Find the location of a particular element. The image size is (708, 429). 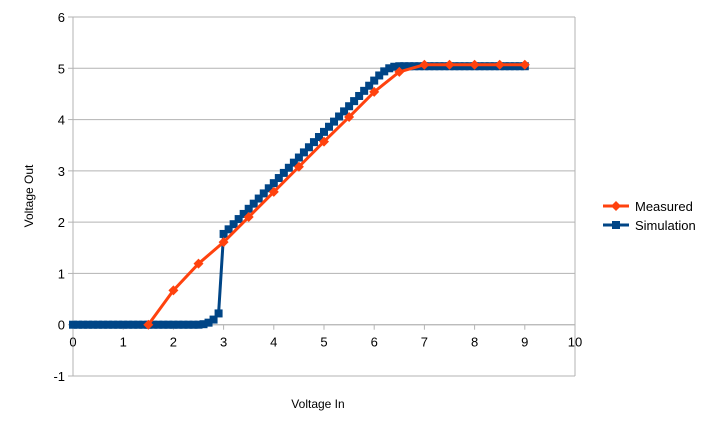

y-tick-label: 6 is located at coordinates (61, 17).